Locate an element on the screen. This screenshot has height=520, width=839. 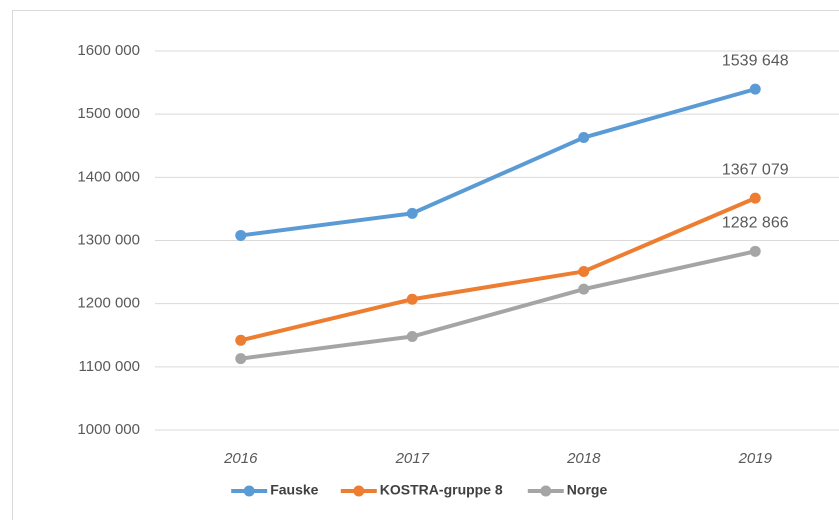
y-tick-label: 1100 000 is located at coordinates (109, 366).